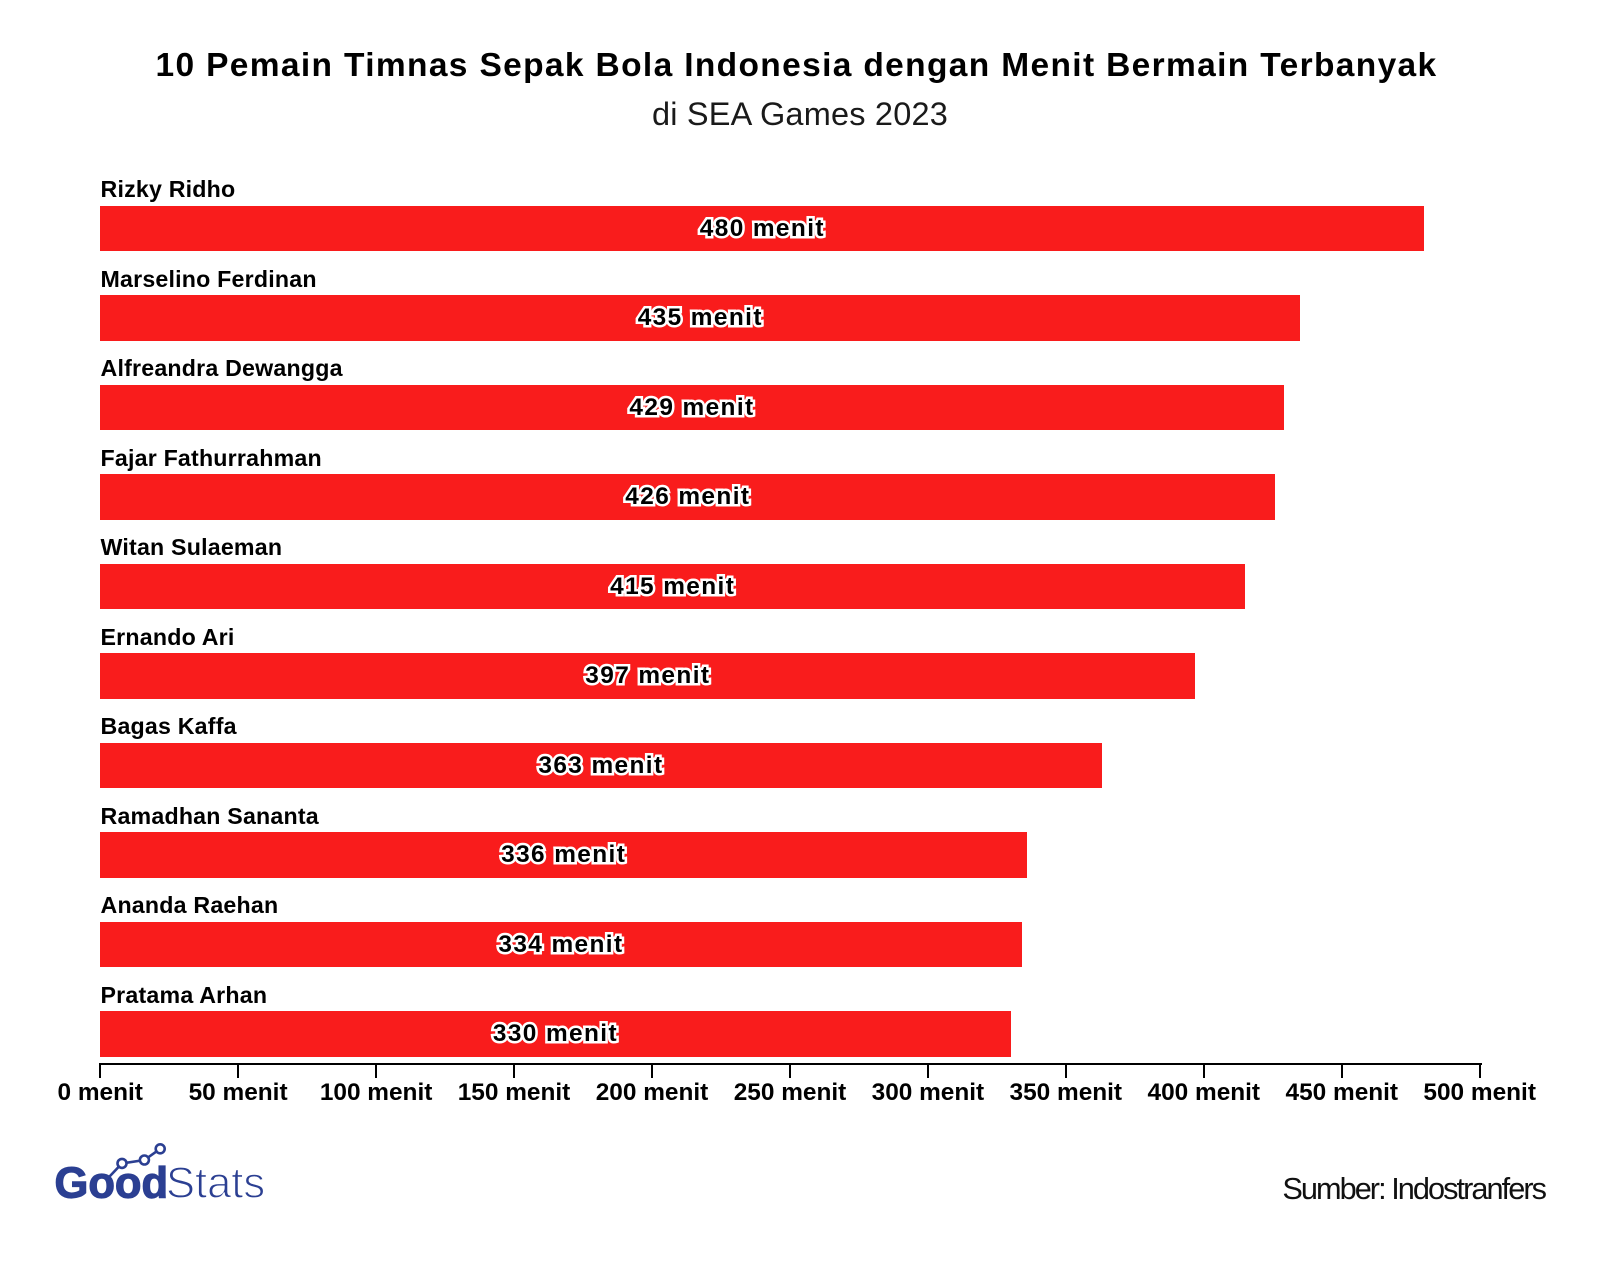 The image size is (1600, 1262). What do you see at coordinates (215, 1184) in the screenshot?
I see `svg-text: Stats` at bounding box center [215, 1184].